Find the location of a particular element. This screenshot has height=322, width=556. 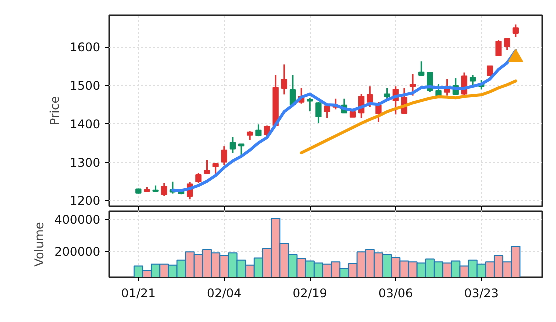

x-tick-label: 01/21 is located at coordinates (138, 293).